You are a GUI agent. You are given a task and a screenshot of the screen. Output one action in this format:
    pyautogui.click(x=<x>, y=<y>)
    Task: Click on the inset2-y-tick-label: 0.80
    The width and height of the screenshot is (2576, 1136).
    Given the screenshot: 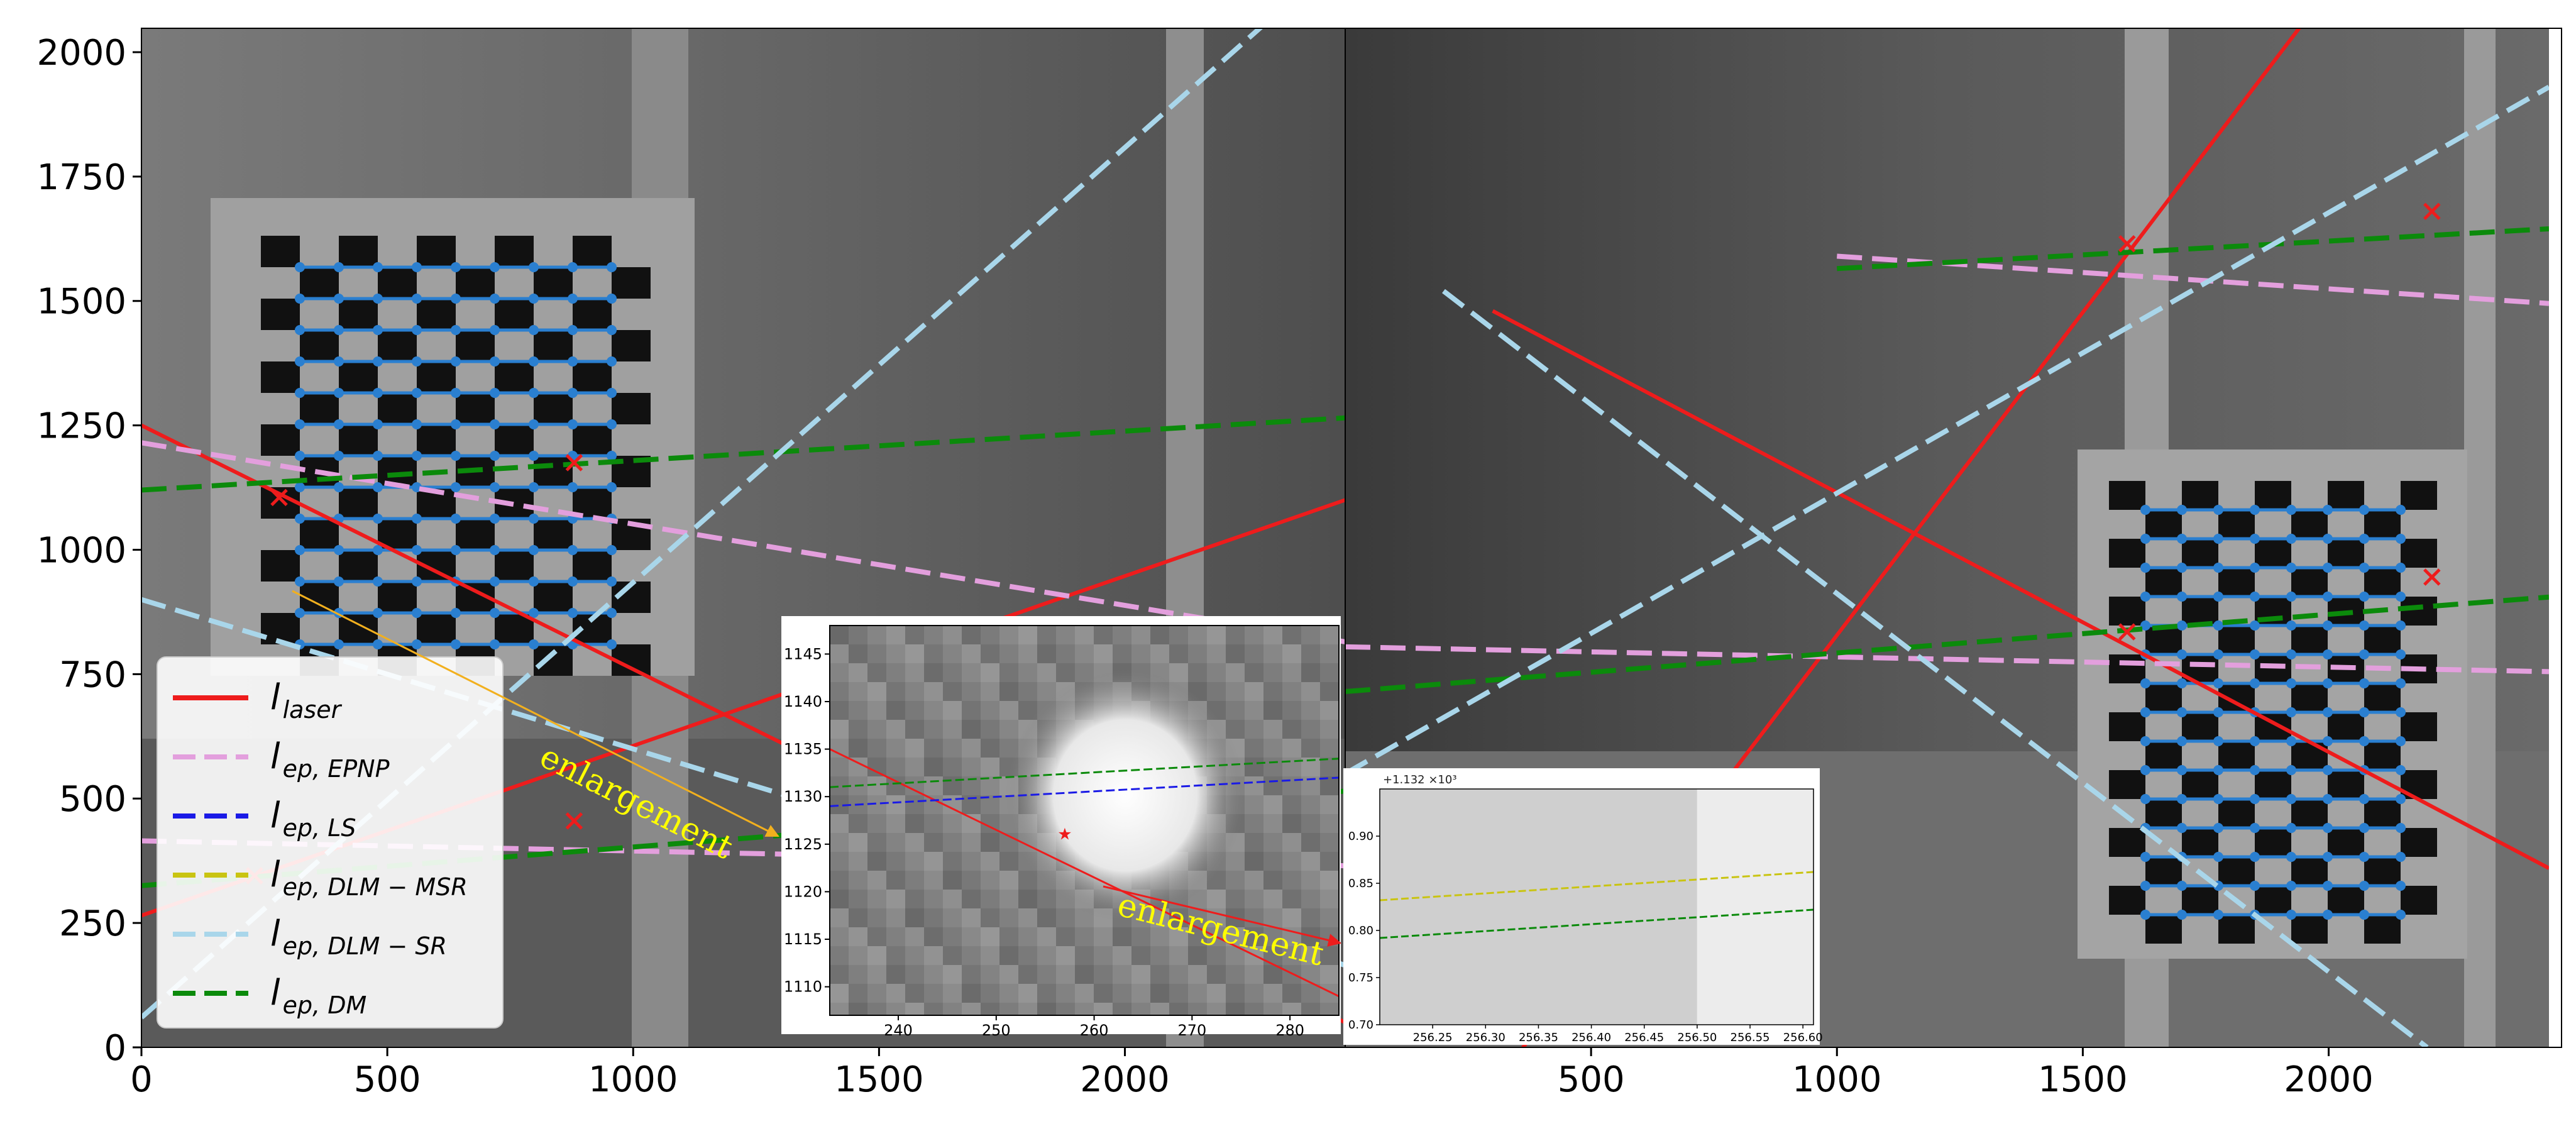 What is the action you would take?
    pyautogui.click(x=1360, y=931)
    